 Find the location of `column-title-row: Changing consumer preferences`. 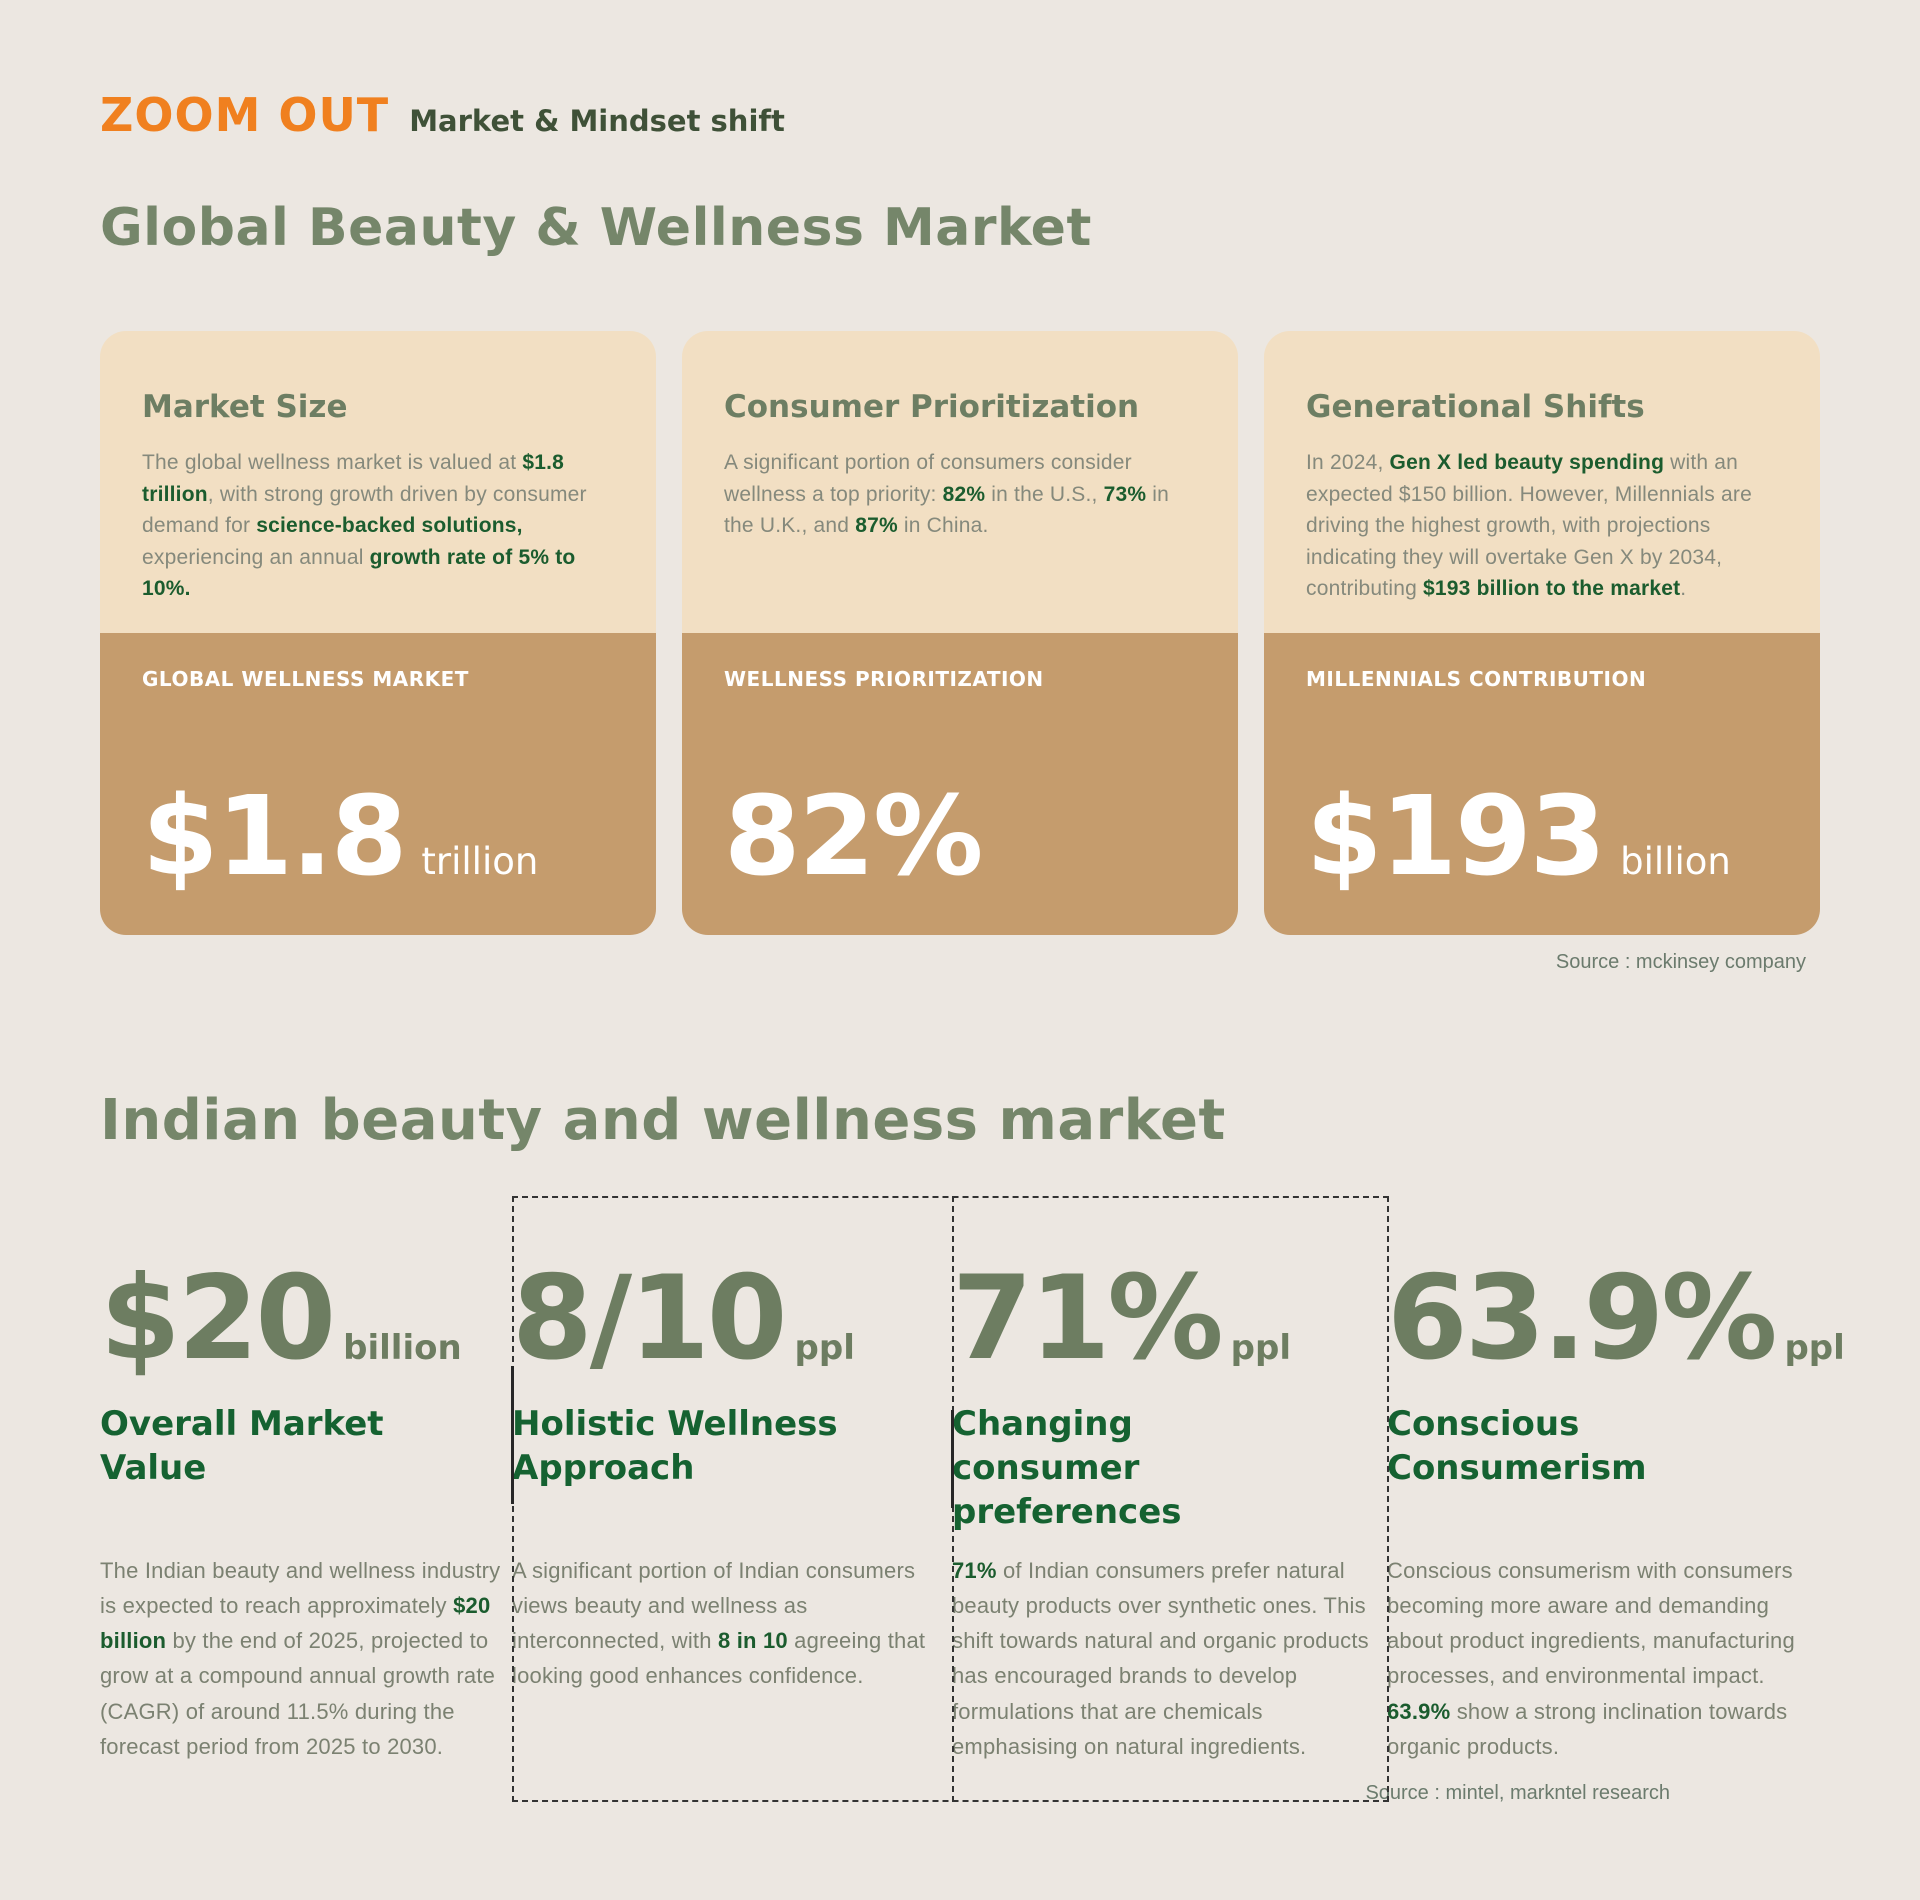

column-title-row: Changing consumer preferences is located at coordinates (1169, 1470).